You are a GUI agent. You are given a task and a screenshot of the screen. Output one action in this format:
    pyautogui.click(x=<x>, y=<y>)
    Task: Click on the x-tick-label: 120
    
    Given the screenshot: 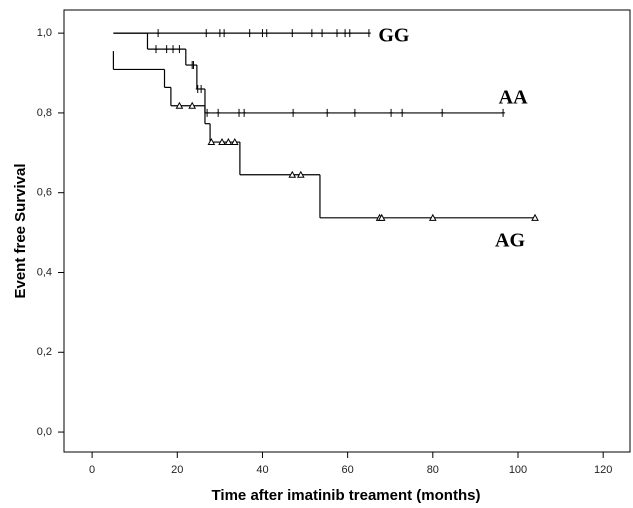 What is the action you would take?
    pyautogui.click(x=603, y=470)
    